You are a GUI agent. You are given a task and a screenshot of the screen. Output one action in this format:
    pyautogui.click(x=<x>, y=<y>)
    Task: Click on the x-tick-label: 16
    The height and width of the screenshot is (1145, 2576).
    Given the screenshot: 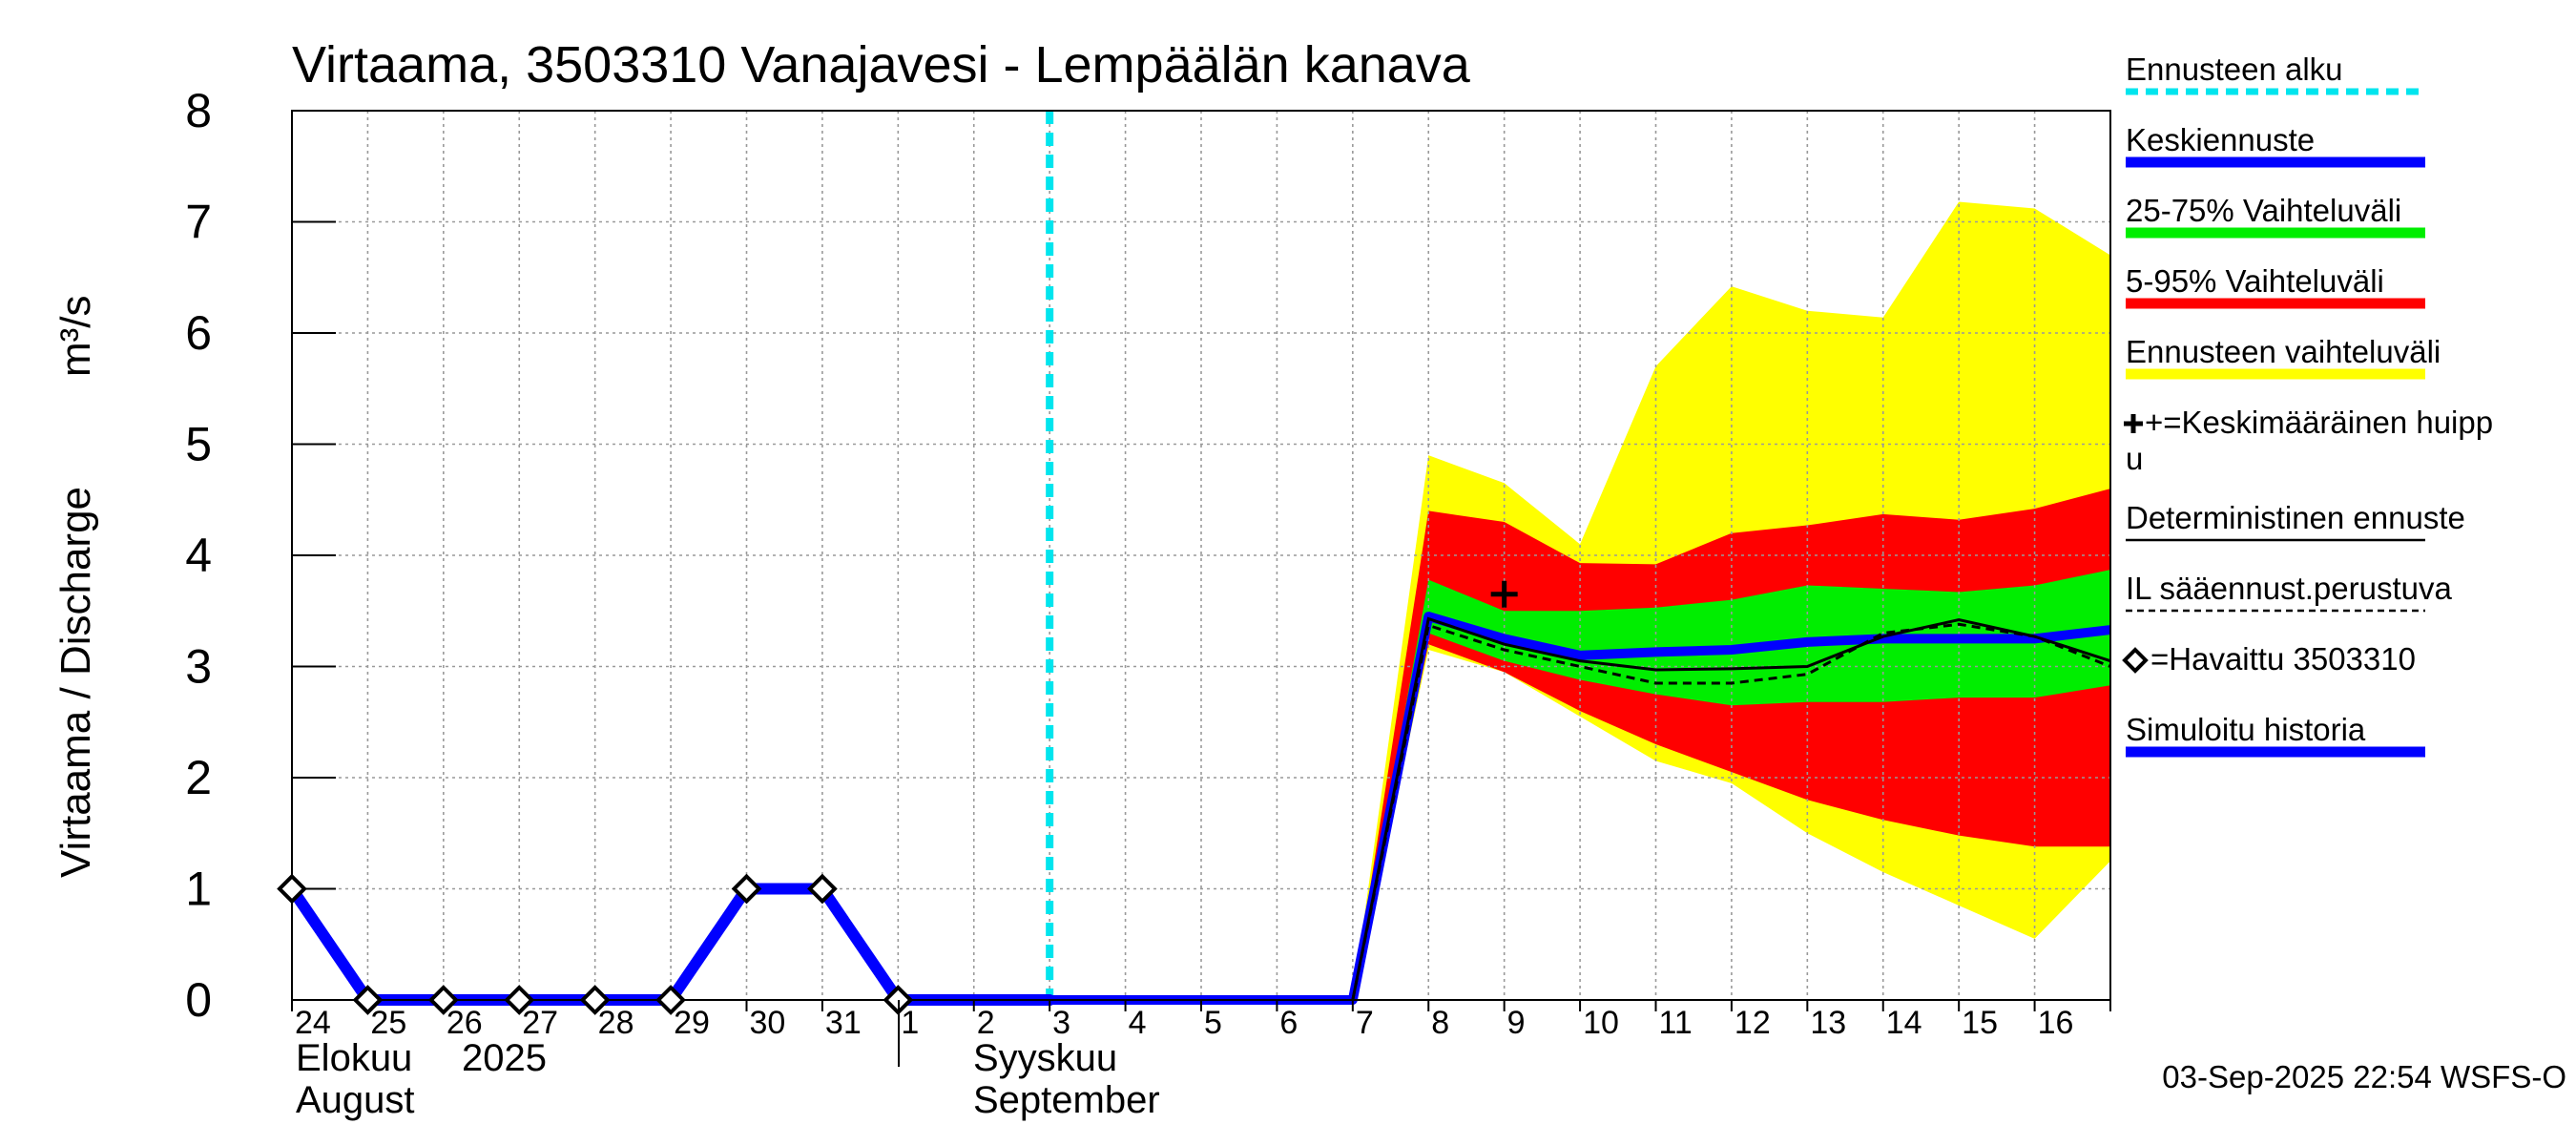 What is the action you would take?
    pyautogui.click(x=2056, y=1023)
    